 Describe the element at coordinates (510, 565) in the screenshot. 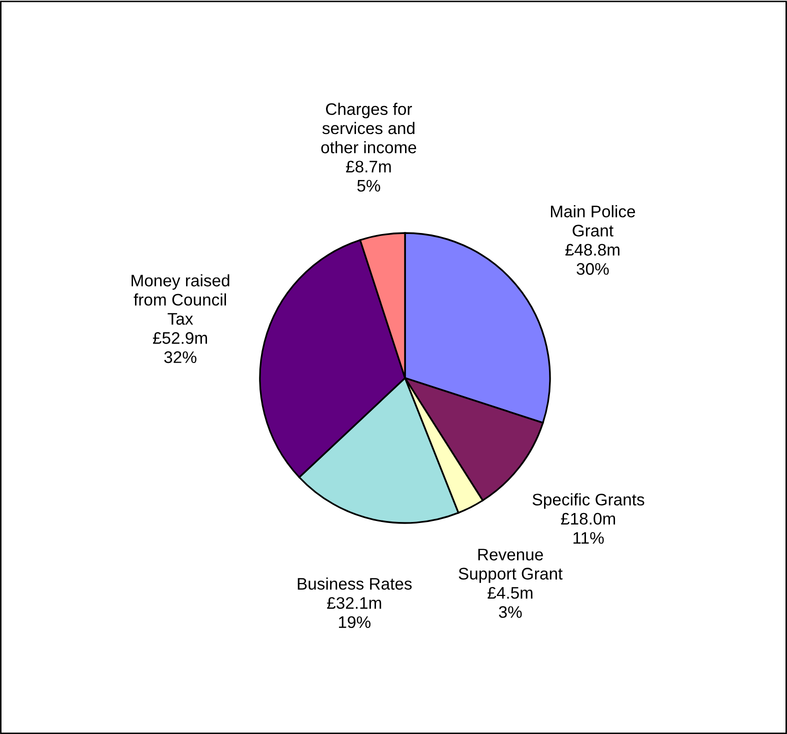

I see `slice-label: Revenue Support Grant` at that location.